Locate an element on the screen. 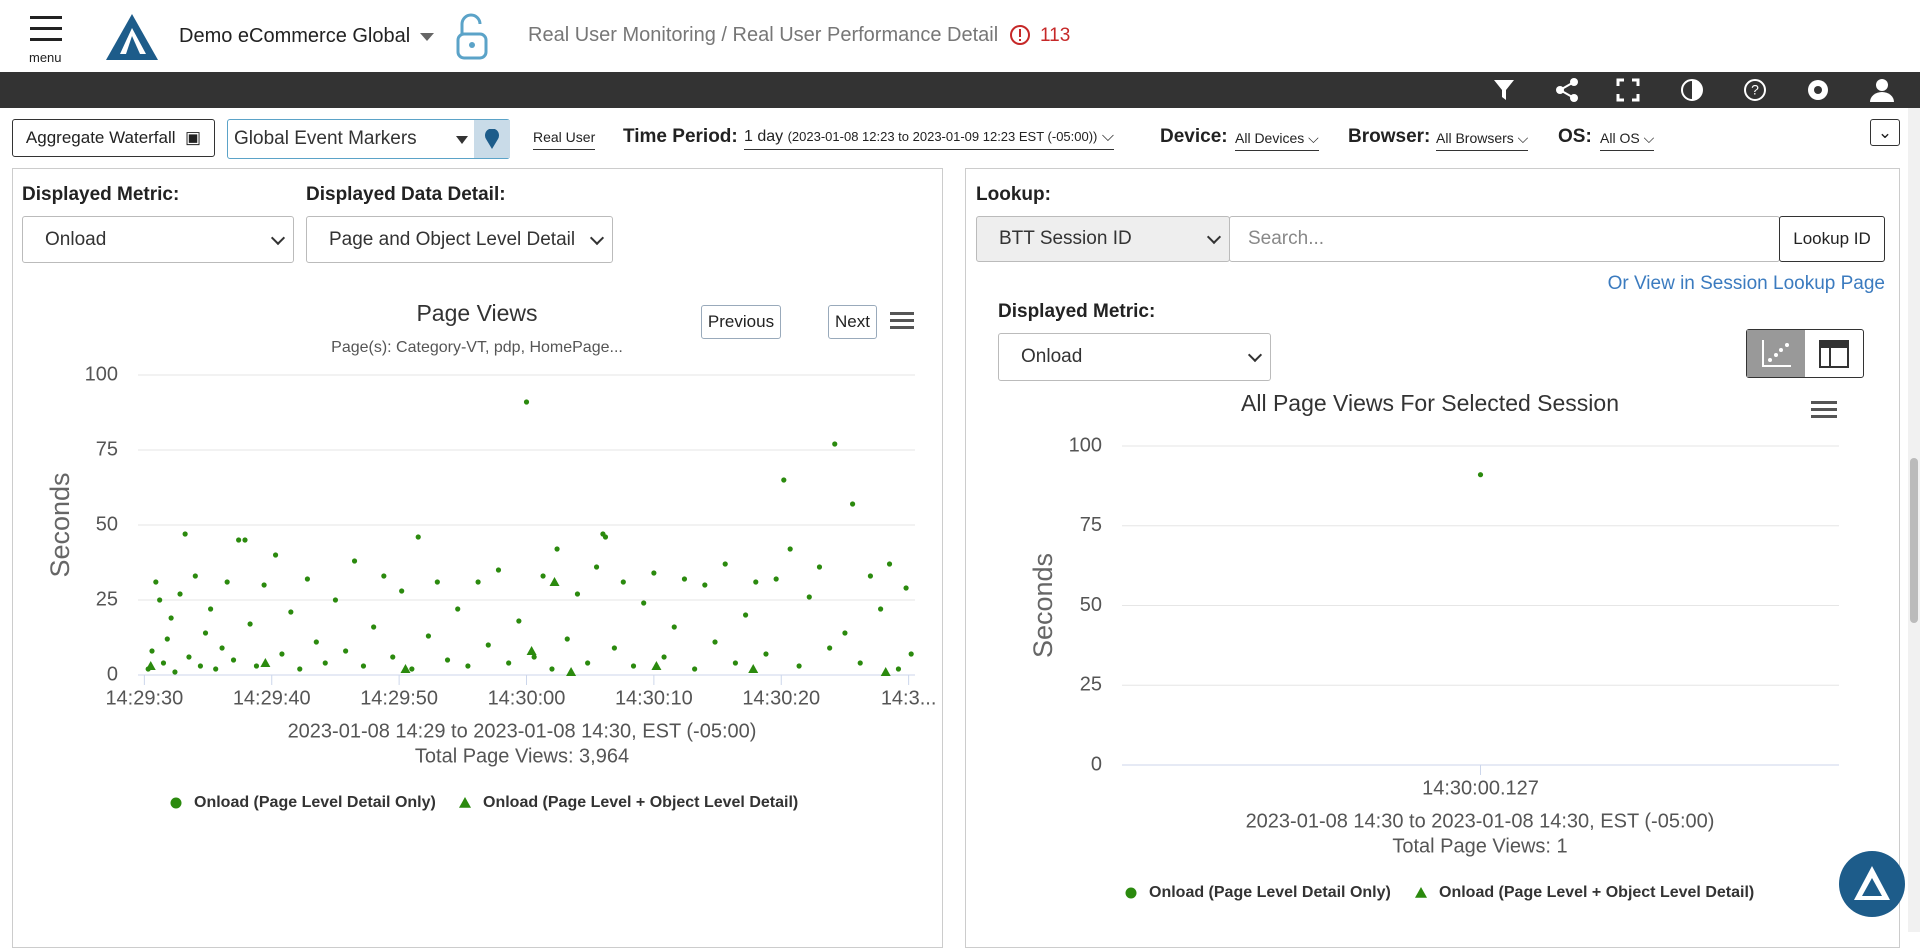 This screenshot has height=948, width=1920. logo is located at coordinates (132, 37).